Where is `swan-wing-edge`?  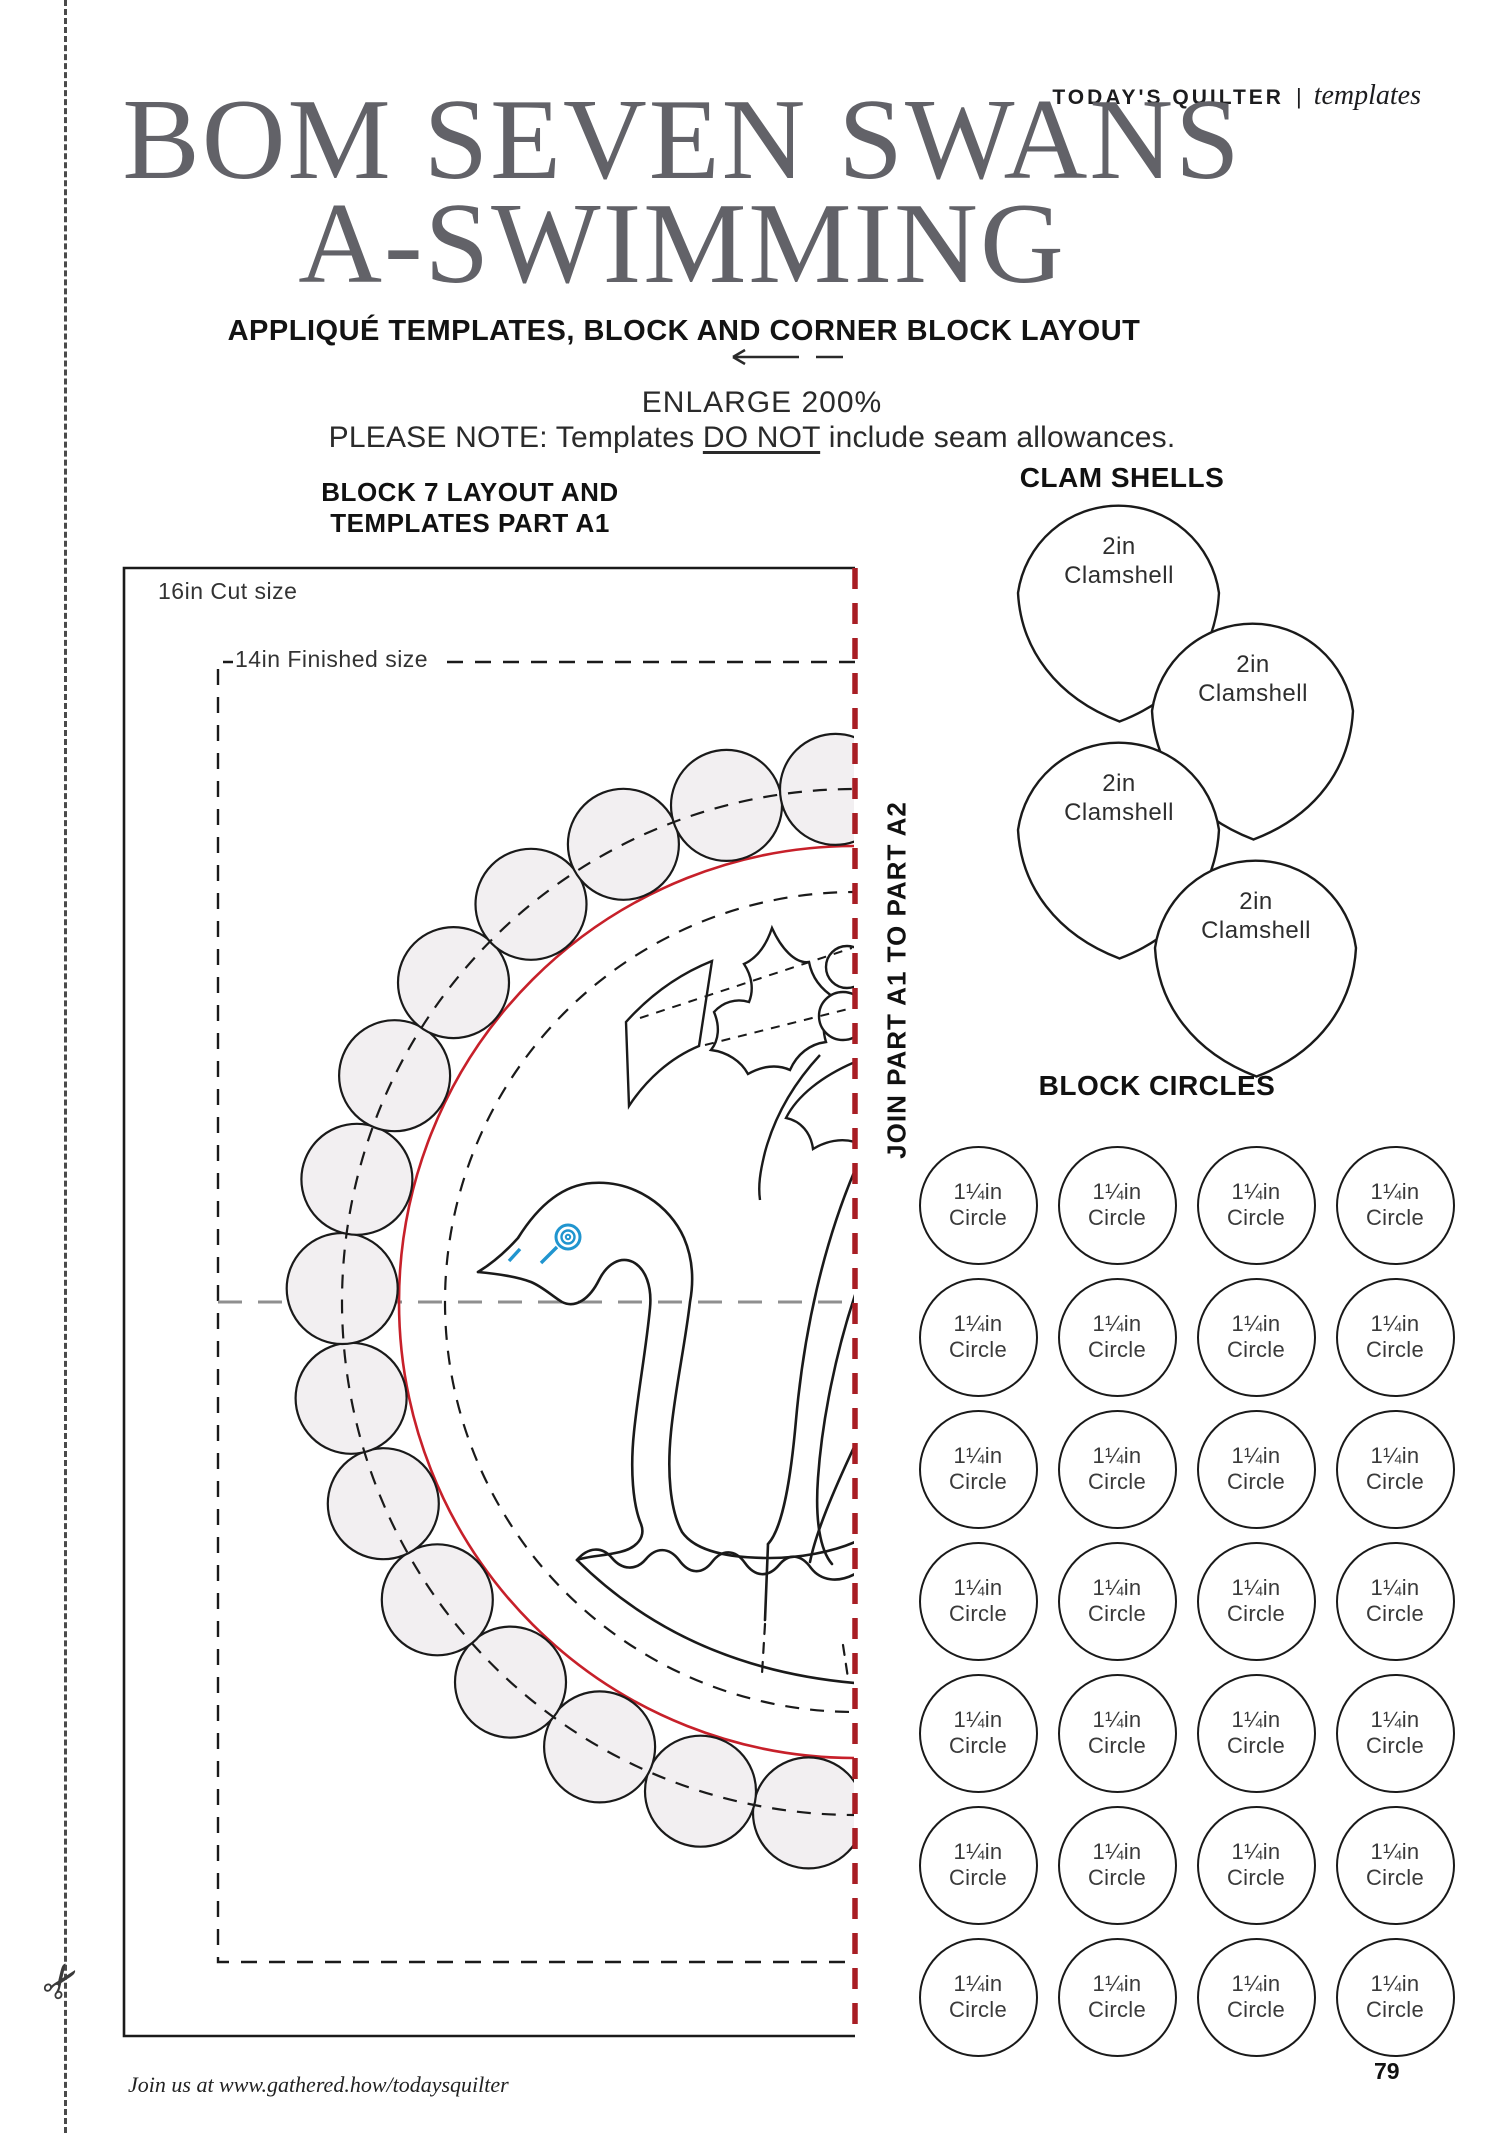
swan-wing-edge is located at coordinates (766, 1582).